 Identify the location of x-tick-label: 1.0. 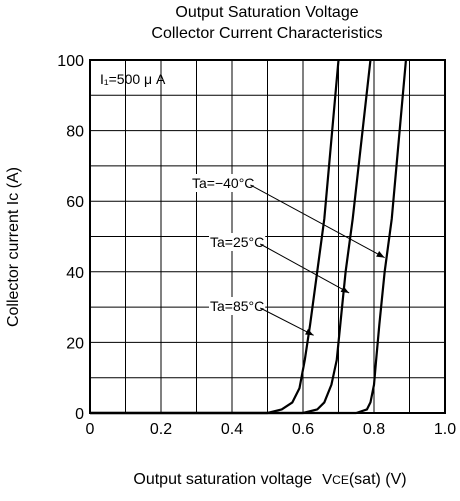
(445, 429).